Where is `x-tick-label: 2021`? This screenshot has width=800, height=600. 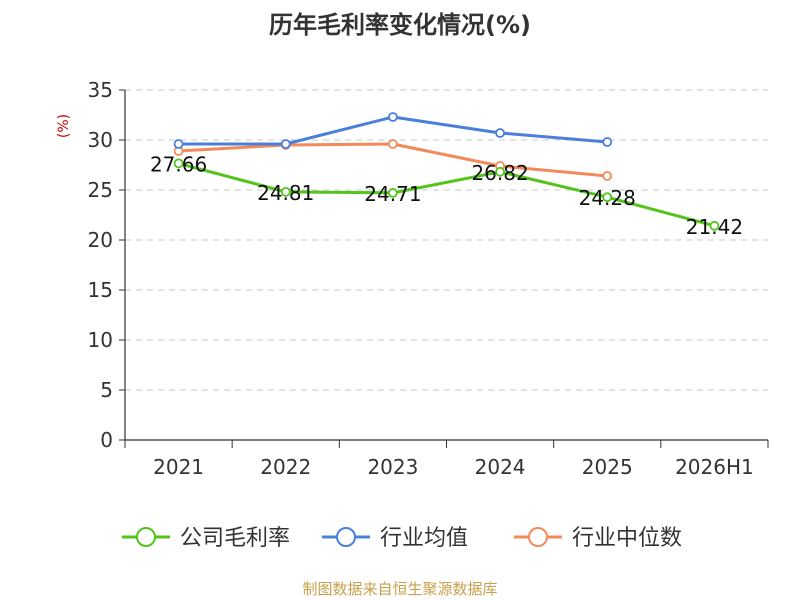
x-tick-label: 2021 is located at coordinates (178, 467).